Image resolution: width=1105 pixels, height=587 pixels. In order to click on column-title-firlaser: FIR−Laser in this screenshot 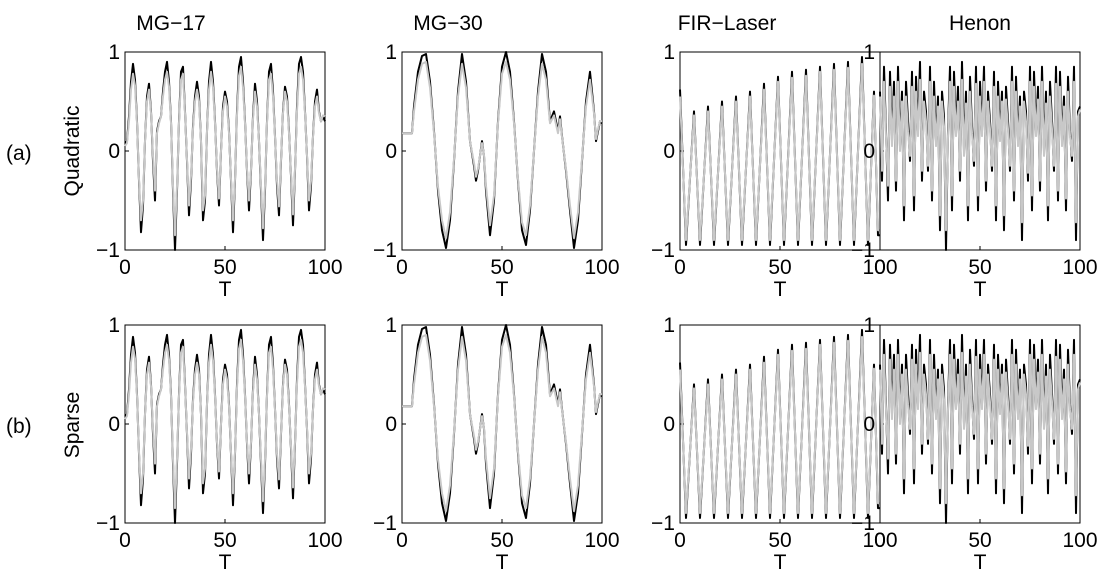, I will do `click(727, 23)`.